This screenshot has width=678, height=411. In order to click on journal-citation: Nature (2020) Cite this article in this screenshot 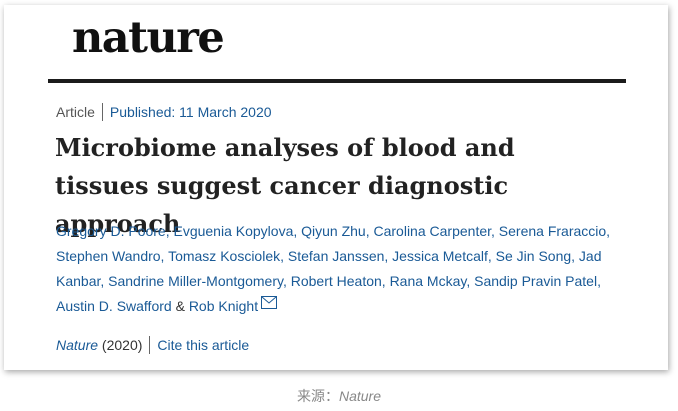, I will do `click(152, 345)`.